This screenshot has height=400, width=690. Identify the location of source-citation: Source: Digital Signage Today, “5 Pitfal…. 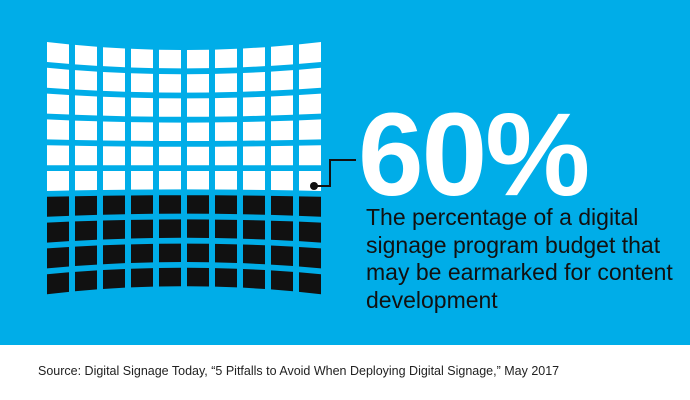
(299, 371).